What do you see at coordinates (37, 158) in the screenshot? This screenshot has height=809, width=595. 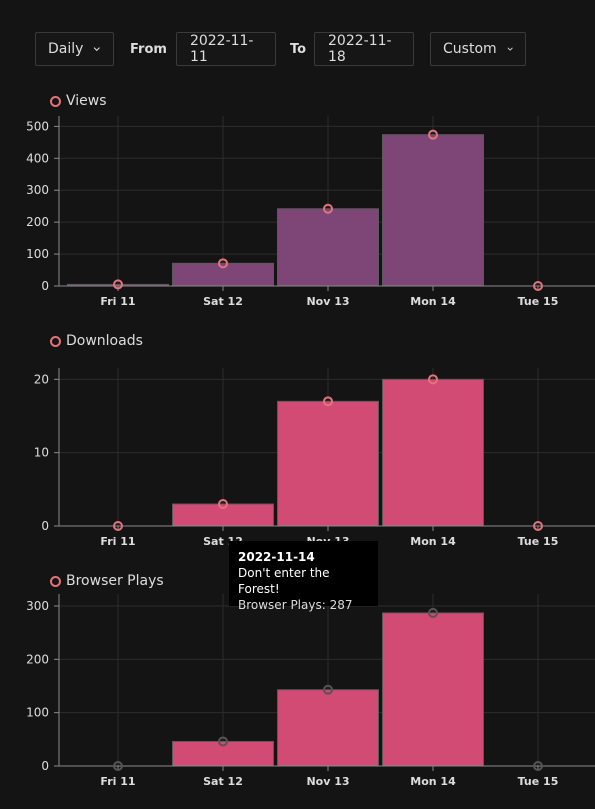 I see `y-tick-label: 400` at bounding box center [37, 158].